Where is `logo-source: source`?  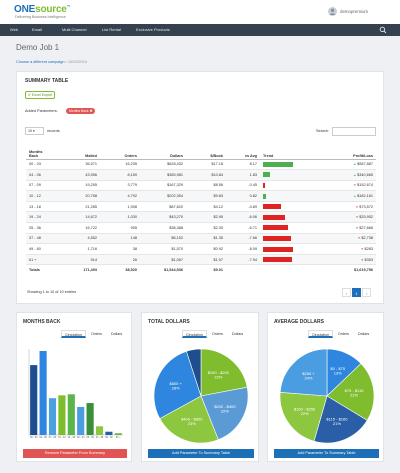 logo-source: source is located at coordinates (51, 9).